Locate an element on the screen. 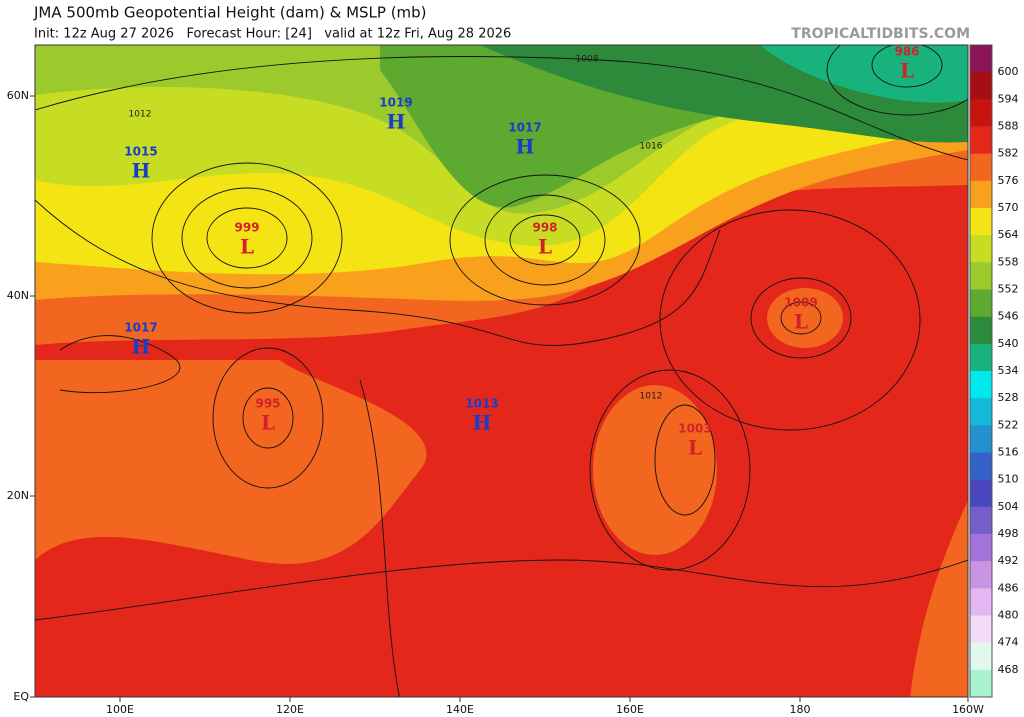 Image resolution: width=1024 pixels, height=717 pixels. center-value: 995 is located at coordinates (267, 404).